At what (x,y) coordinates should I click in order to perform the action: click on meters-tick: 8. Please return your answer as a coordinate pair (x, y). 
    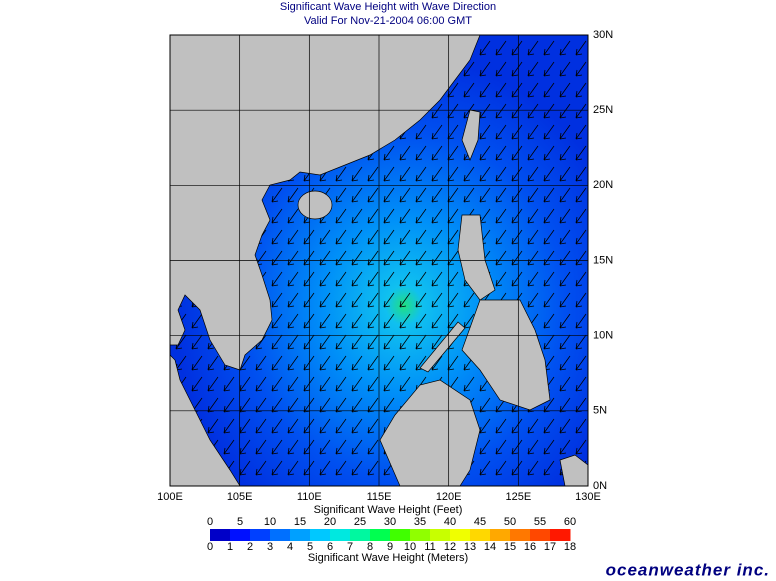
    Looking at the image, I should click on (370, 547).